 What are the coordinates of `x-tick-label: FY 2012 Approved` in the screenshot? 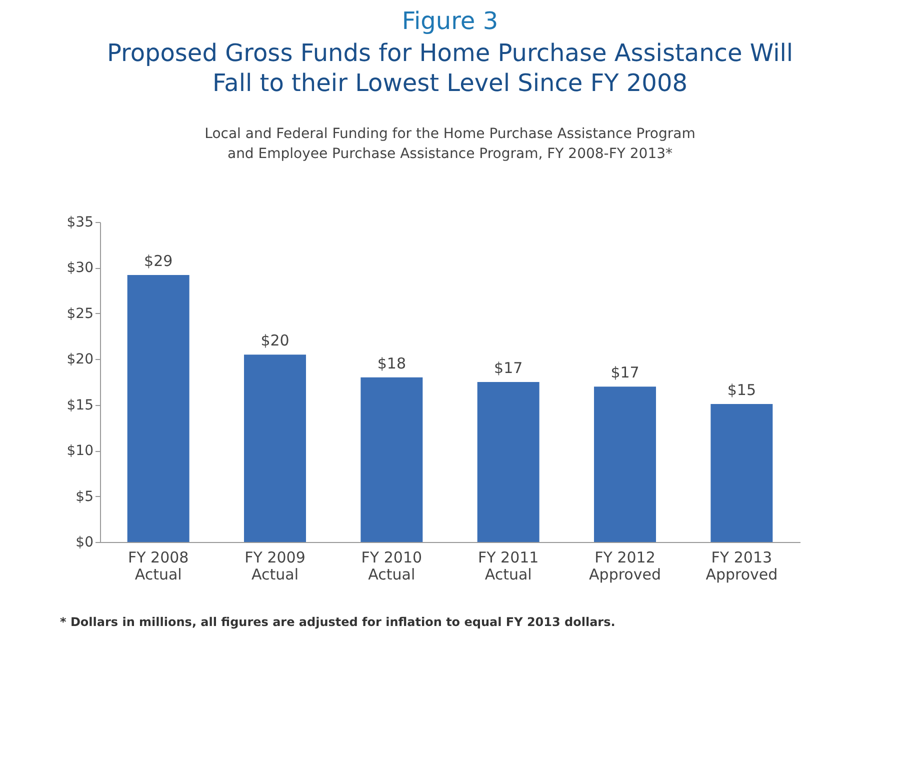 It's located at (625, 566).